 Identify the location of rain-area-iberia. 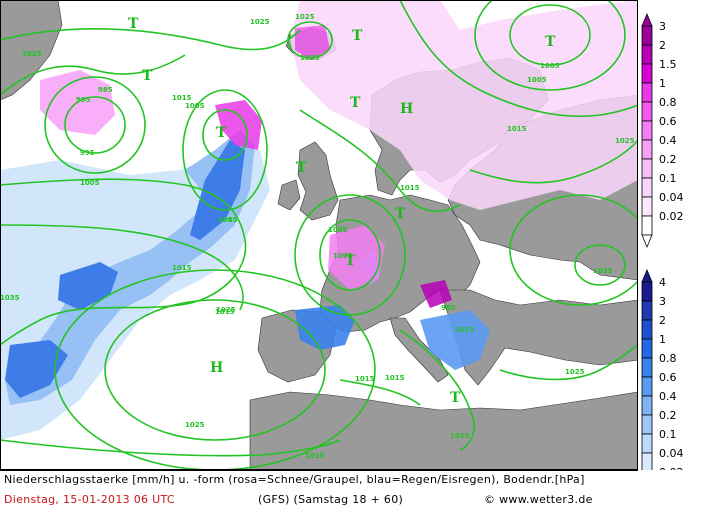
(325, 327).